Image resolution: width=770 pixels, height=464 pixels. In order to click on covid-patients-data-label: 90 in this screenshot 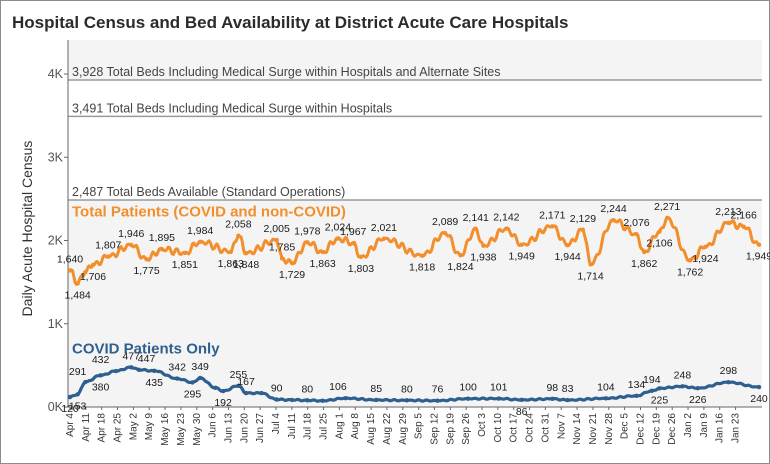, I will do `click(277, 389)`.